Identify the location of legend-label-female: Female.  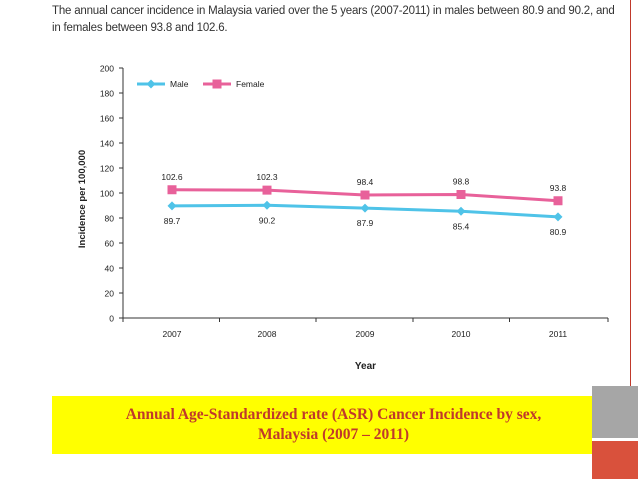
(250, 84).